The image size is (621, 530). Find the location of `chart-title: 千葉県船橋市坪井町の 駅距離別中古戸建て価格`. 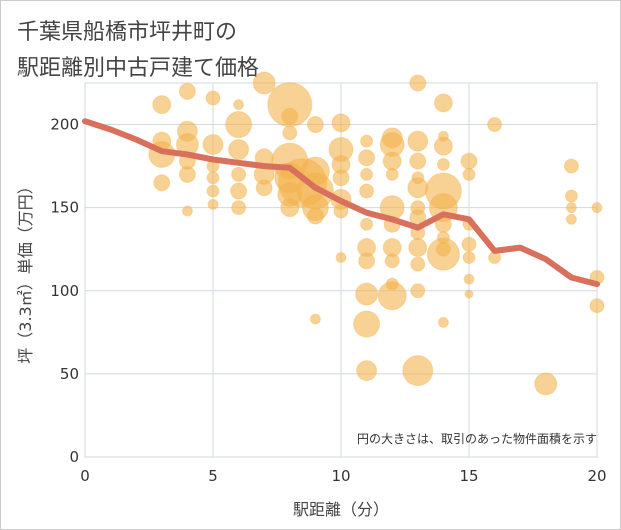

chart-title: 千葉県船橋市坪井町の 駅距離別中古戸建て価格 is located at coordinates (138, 51).